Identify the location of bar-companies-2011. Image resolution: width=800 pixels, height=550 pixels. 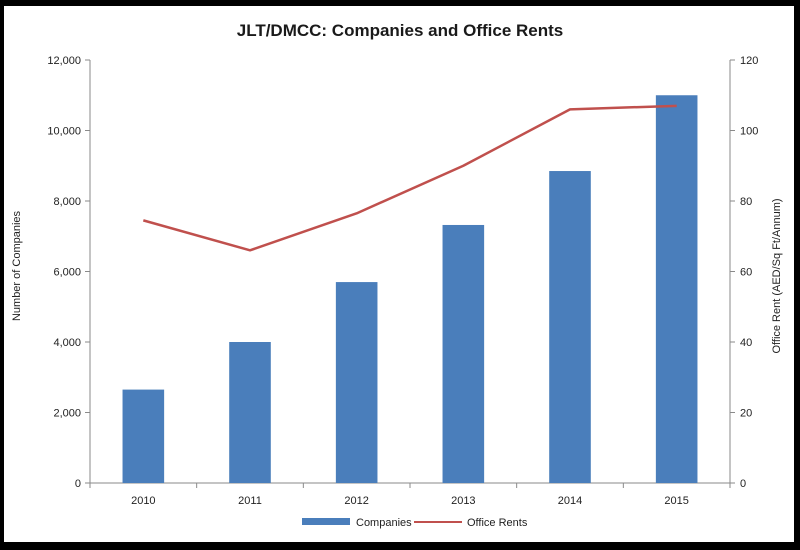
(250, 412).